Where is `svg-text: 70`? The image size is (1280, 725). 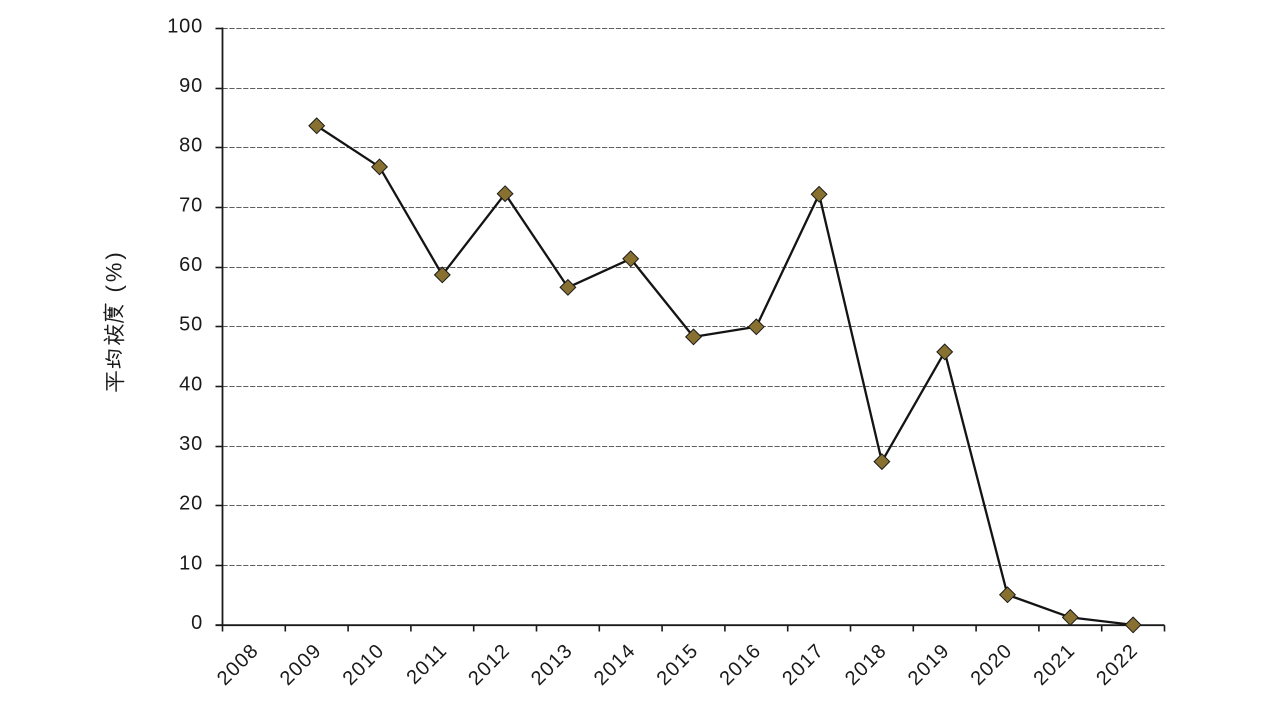 svg-text: 70 is located at coordinates (191, 205).